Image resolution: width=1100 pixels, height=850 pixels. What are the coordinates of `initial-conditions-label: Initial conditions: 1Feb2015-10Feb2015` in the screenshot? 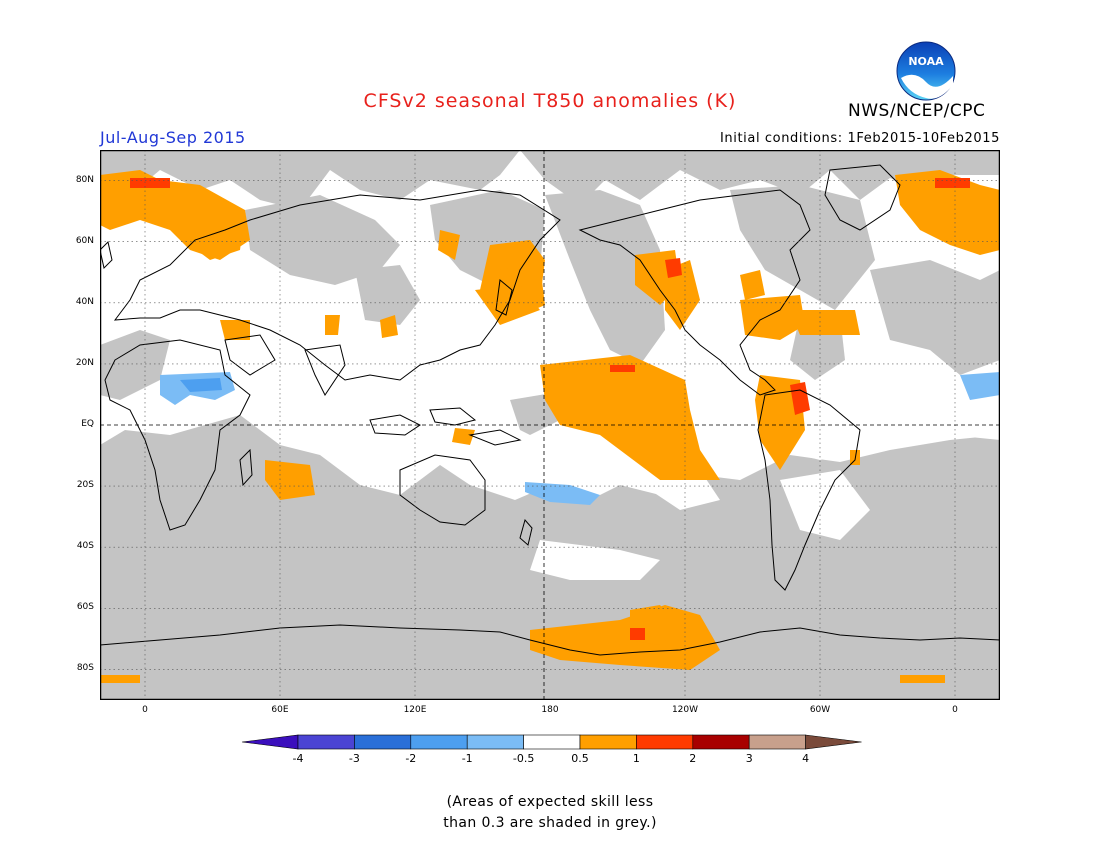 It's located at (859, 138).